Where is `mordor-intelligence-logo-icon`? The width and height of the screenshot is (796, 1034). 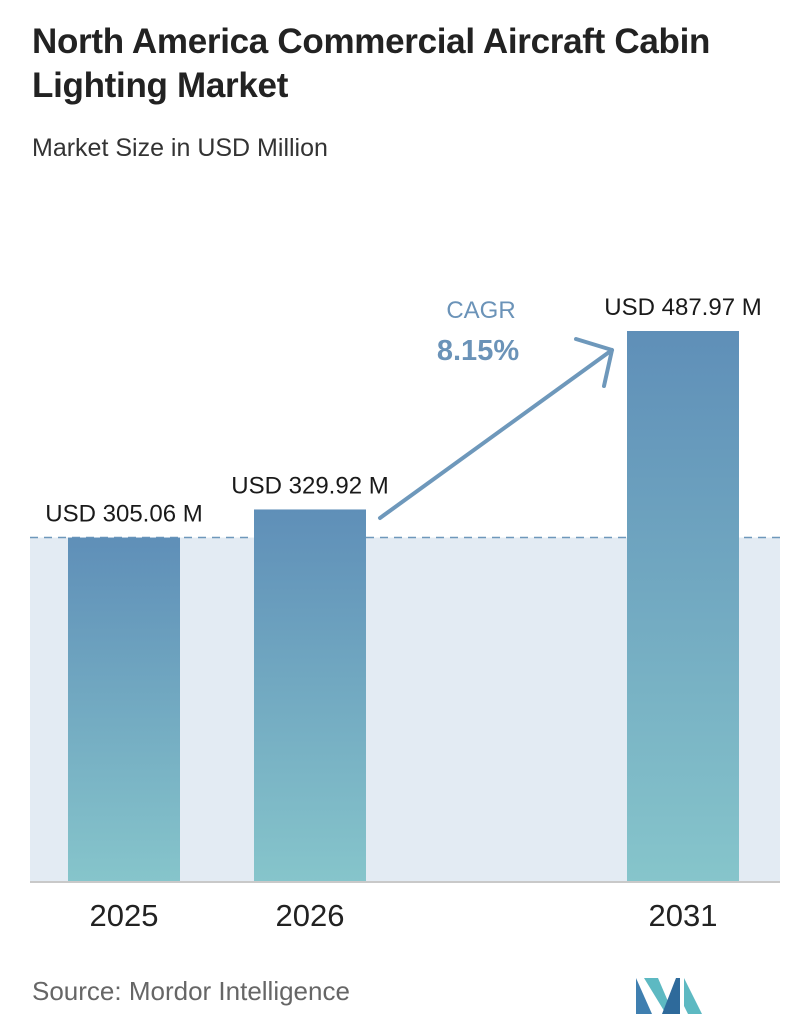
mordor-intelligence-logo-icon is located at coordinates (669, 996).